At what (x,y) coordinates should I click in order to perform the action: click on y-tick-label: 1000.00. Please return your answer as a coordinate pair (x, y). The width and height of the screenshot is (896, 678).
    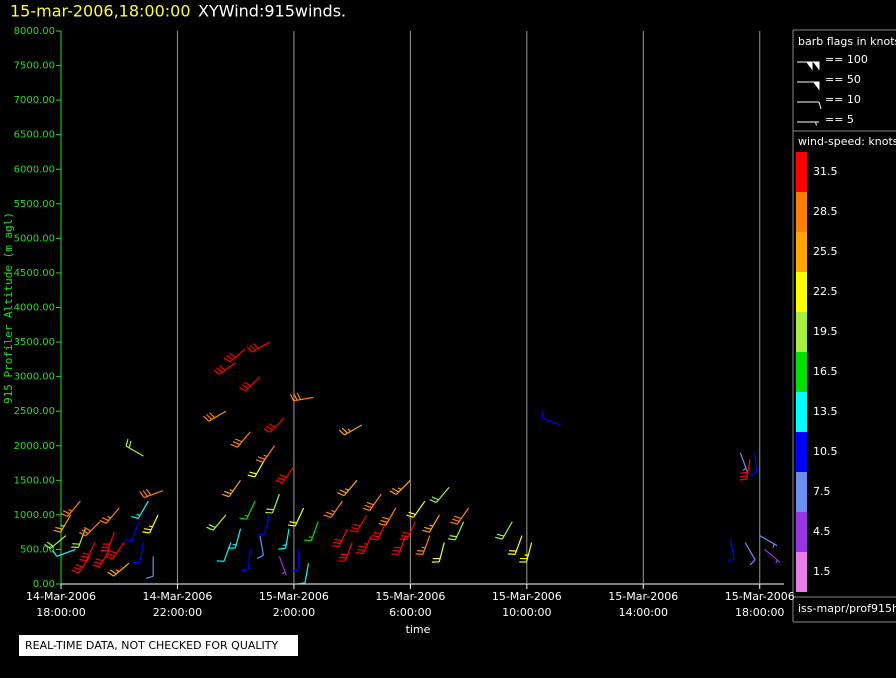
    Looking at the image, I should click on (34, 515).